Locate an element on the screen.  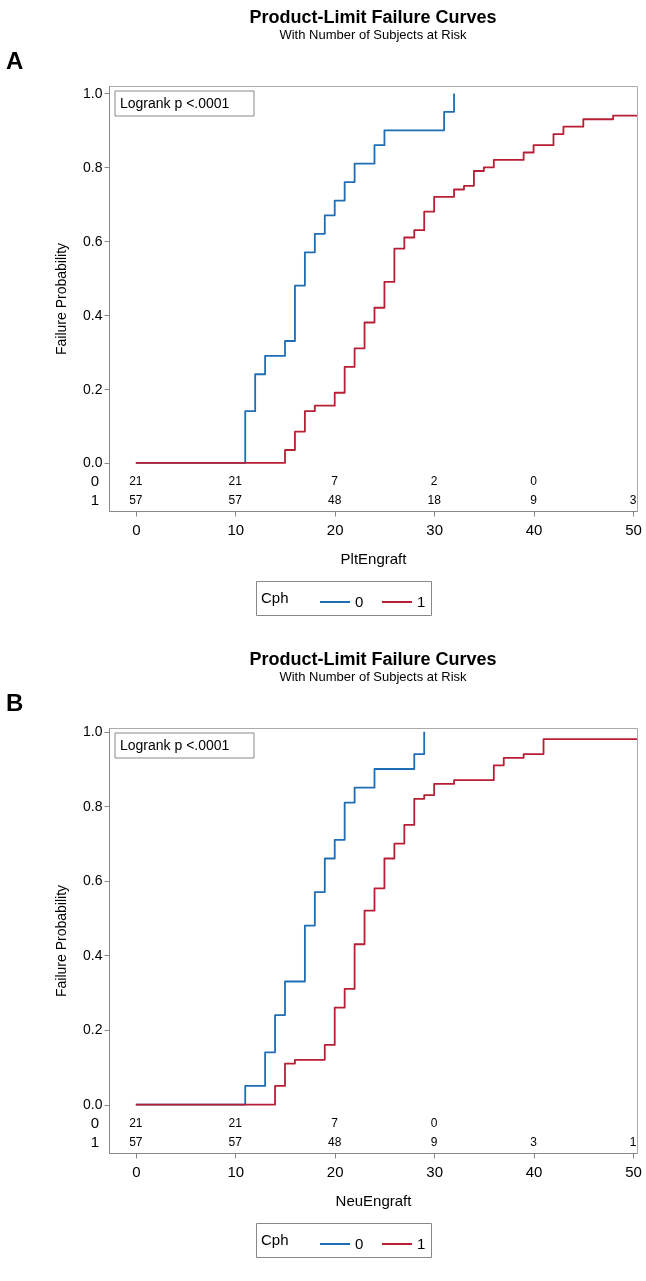
text: B is located at coordinates (15, 702).